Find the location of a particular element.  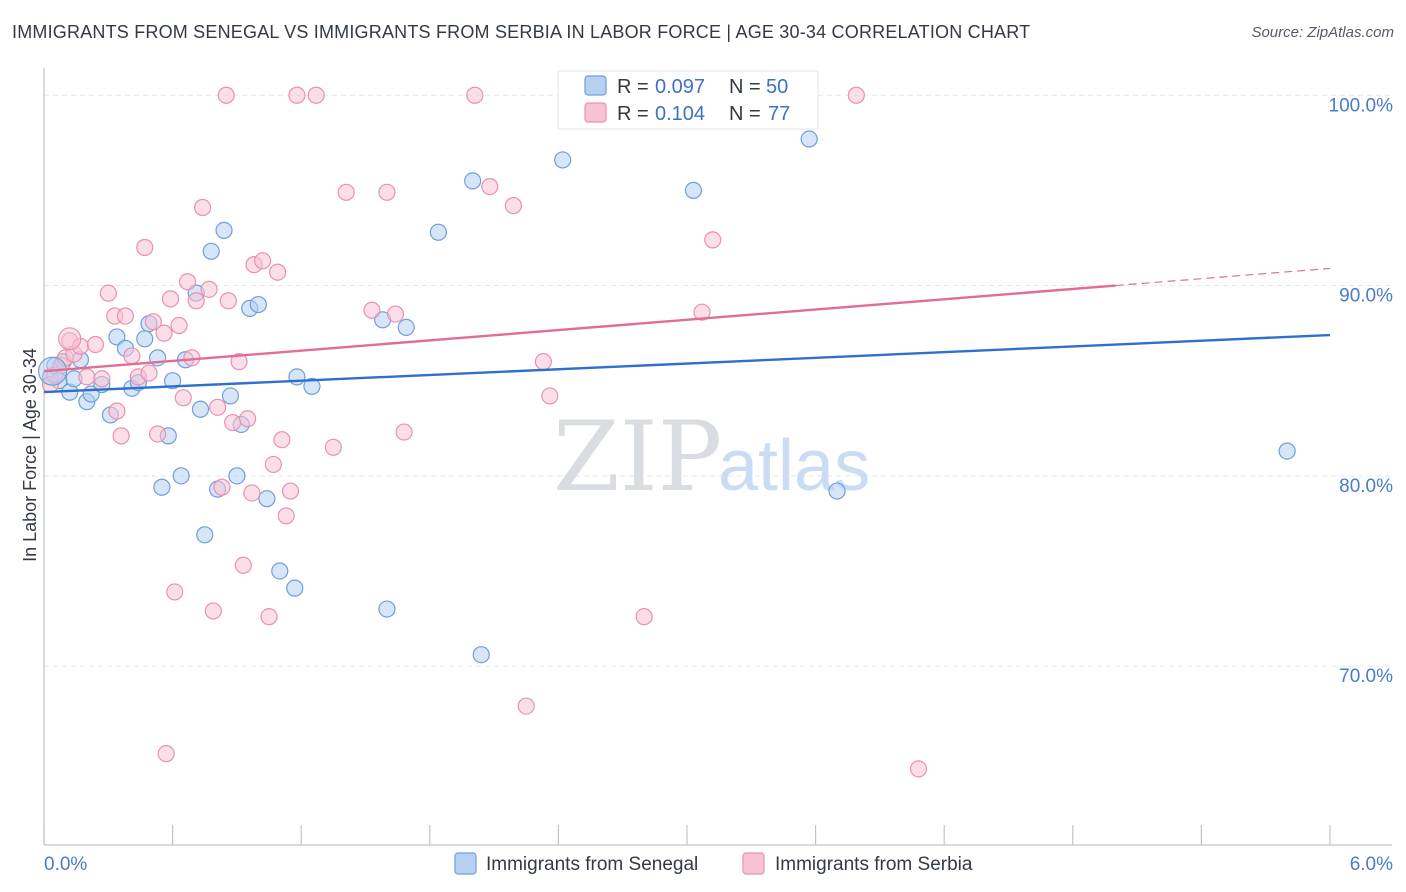

legend-r-value-senegal: 0.097 is located at coordinates (680, 87).